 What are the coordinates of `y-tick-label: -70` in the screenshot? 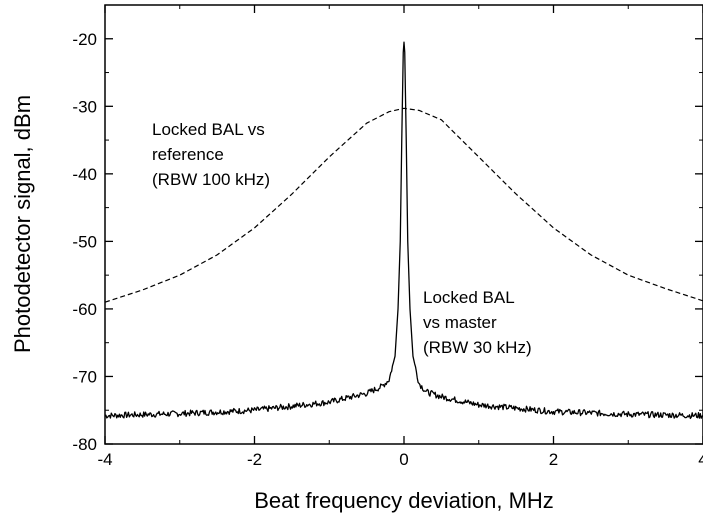 It's located at (84, 376).